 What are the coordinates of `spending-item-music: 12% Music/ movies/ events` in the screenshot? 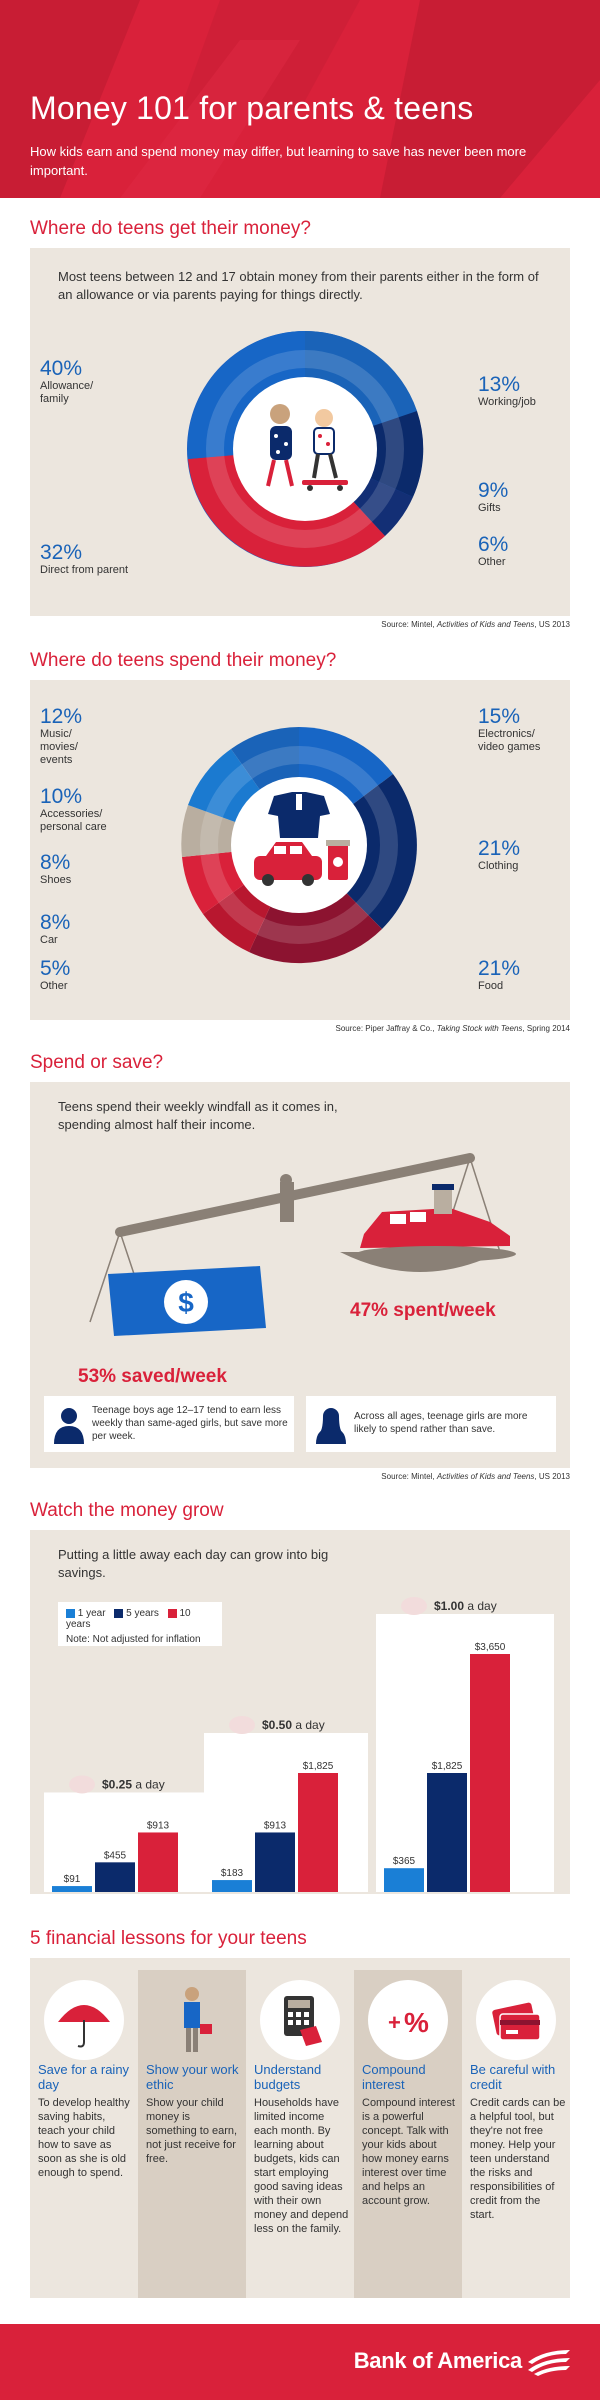 It's located at (70, 736).